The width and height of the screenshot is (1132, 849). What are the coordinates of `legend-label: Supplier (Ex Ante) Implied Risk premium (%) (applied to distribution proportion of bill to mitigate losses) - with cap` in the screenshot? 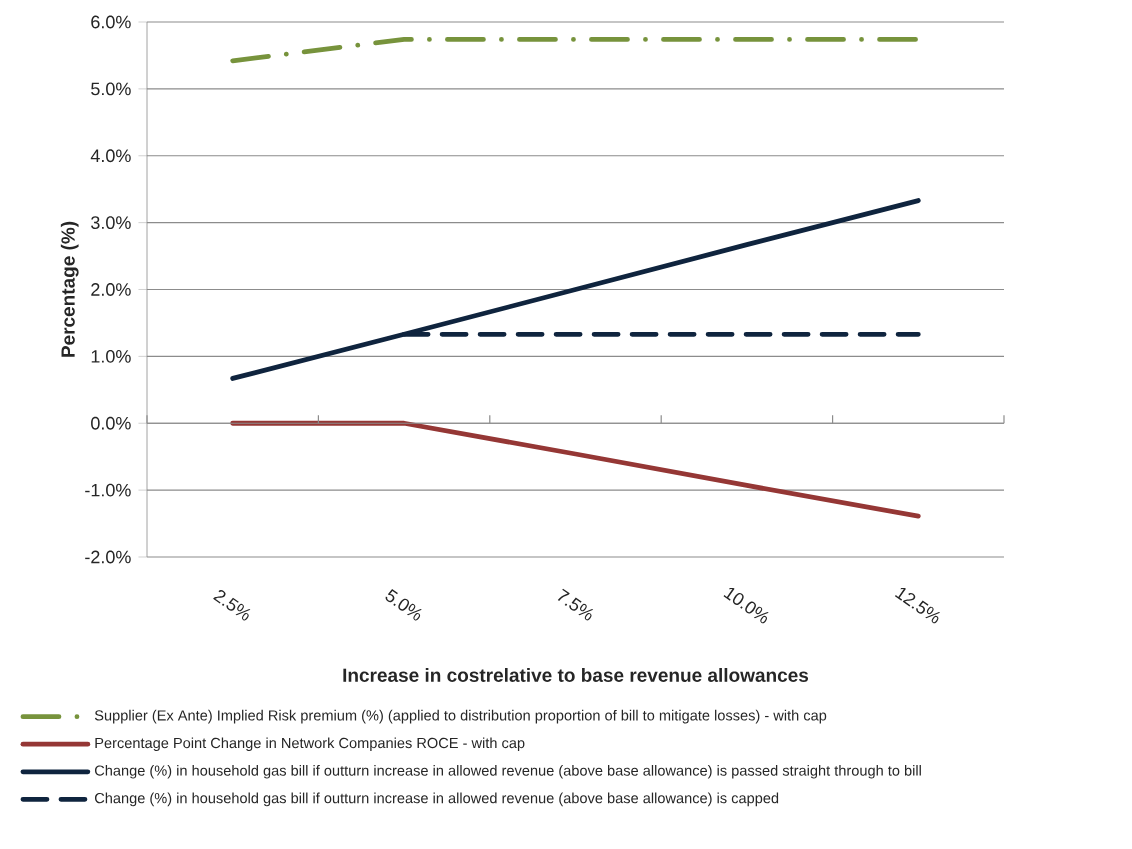 It's located at (460, 716).